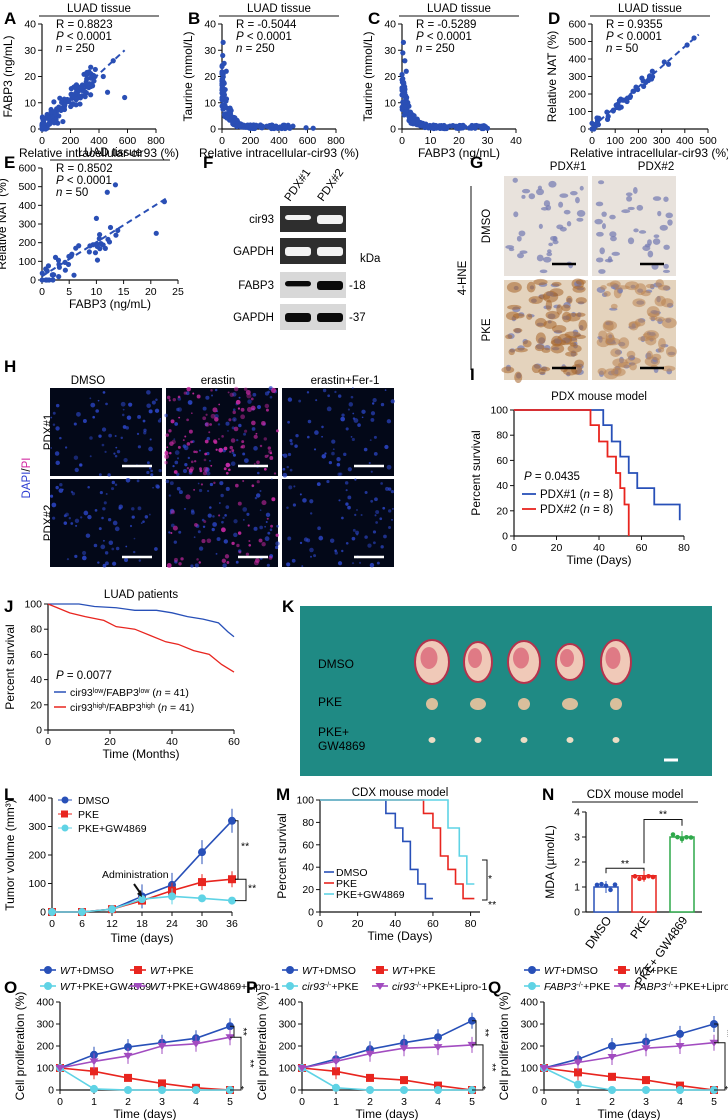 This screenshot has width=728, height=1120. What do you see at coordinates (330, 702) in the screenshot?
I see `tumor-row-label: PKE` at bounding box center [330, 702].